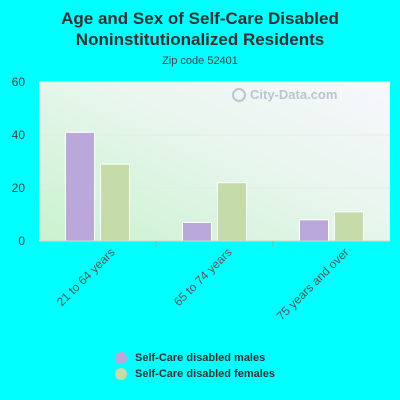  Describe the element at coordinates (200, 39) in the screenshot. I see `chart-title-line-2: Noninstitutionalized Residents` at that location.